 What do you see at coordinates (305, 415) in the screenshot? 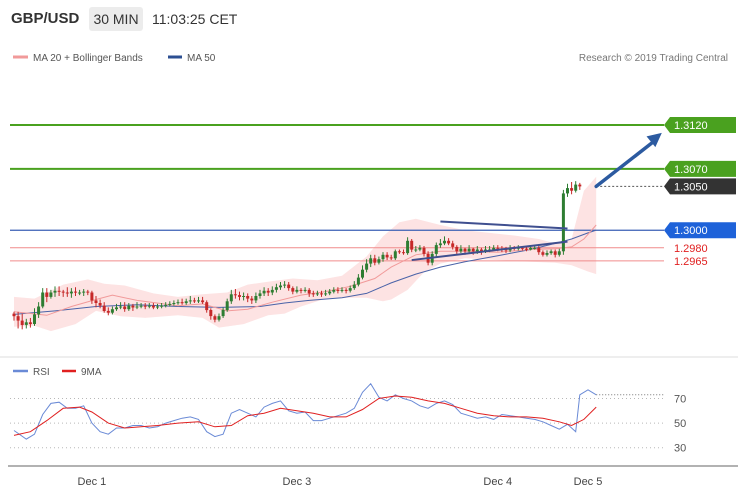
I see `rsi-ma-line` at bounding box center [305, 415].